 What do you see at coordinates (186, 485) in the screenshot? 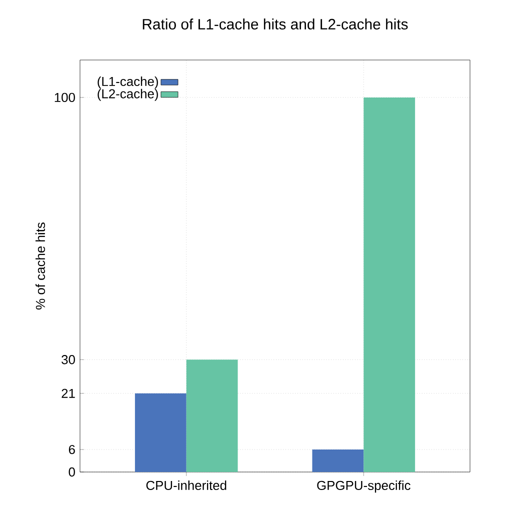
I see `x-tick-label: CPU-inherited` at bounding box center [186, 485].